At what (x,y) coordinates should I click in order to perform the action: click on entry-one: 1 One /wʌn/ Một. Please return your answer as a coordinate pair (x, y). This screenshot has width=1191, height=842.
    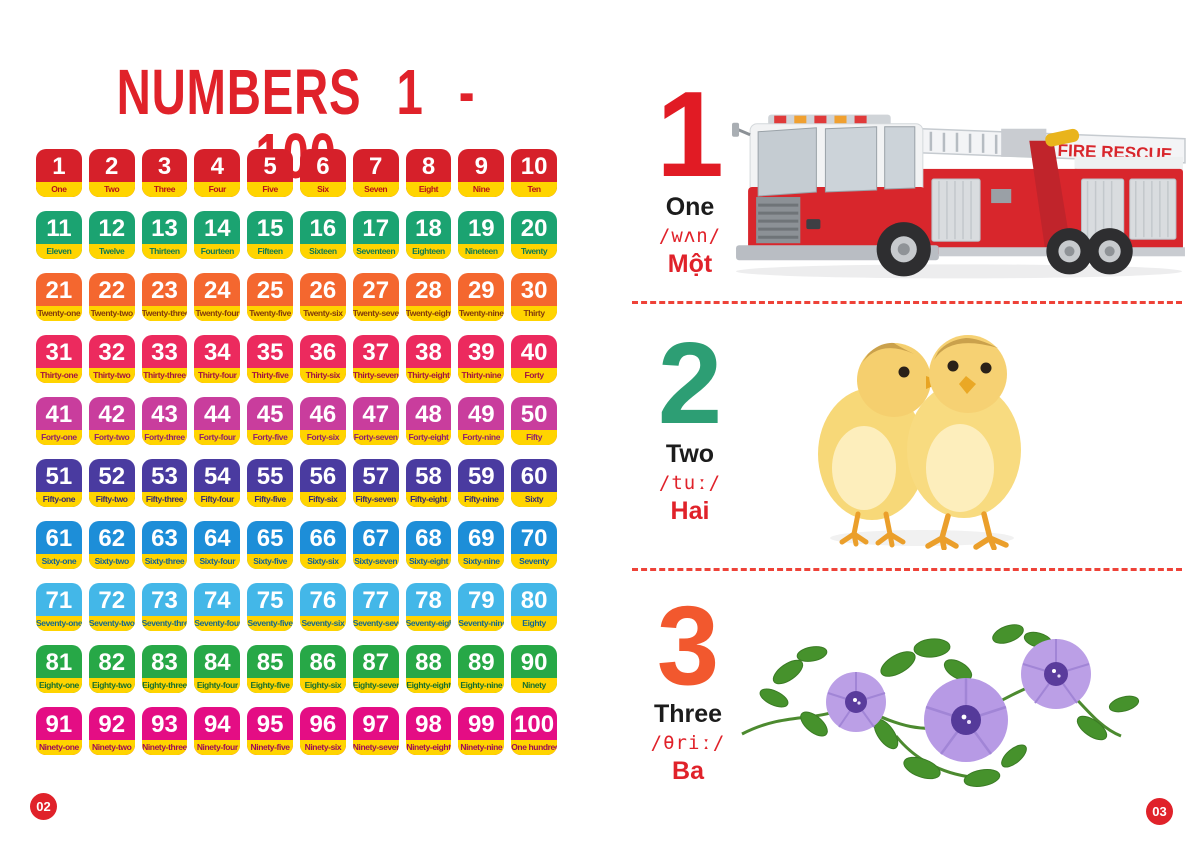
    Looking at the image, I should click on (690, 176).